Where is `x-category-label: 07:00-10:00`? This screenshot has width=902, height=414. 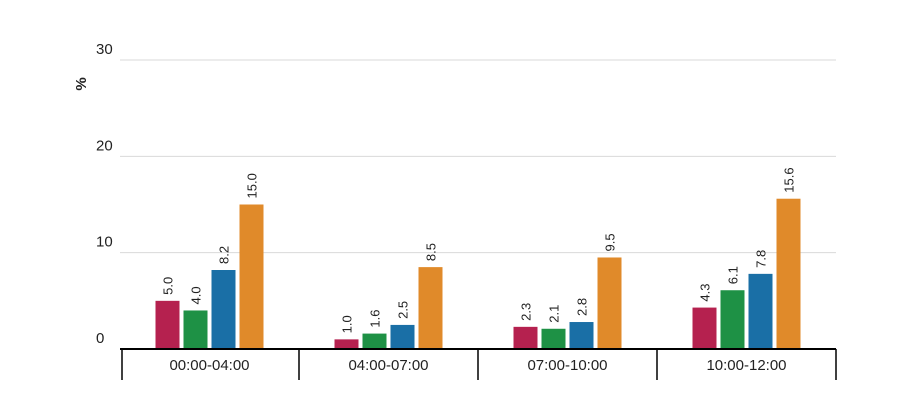
x-category-label: 07:00-10:00 is located at coordinates (567, 365).